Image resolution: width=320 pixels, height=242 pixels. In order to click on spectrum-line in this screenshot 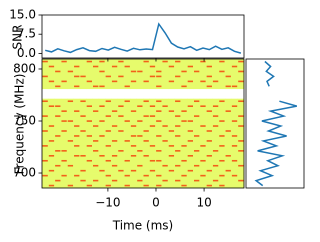, I will do `click(269, 73)`.